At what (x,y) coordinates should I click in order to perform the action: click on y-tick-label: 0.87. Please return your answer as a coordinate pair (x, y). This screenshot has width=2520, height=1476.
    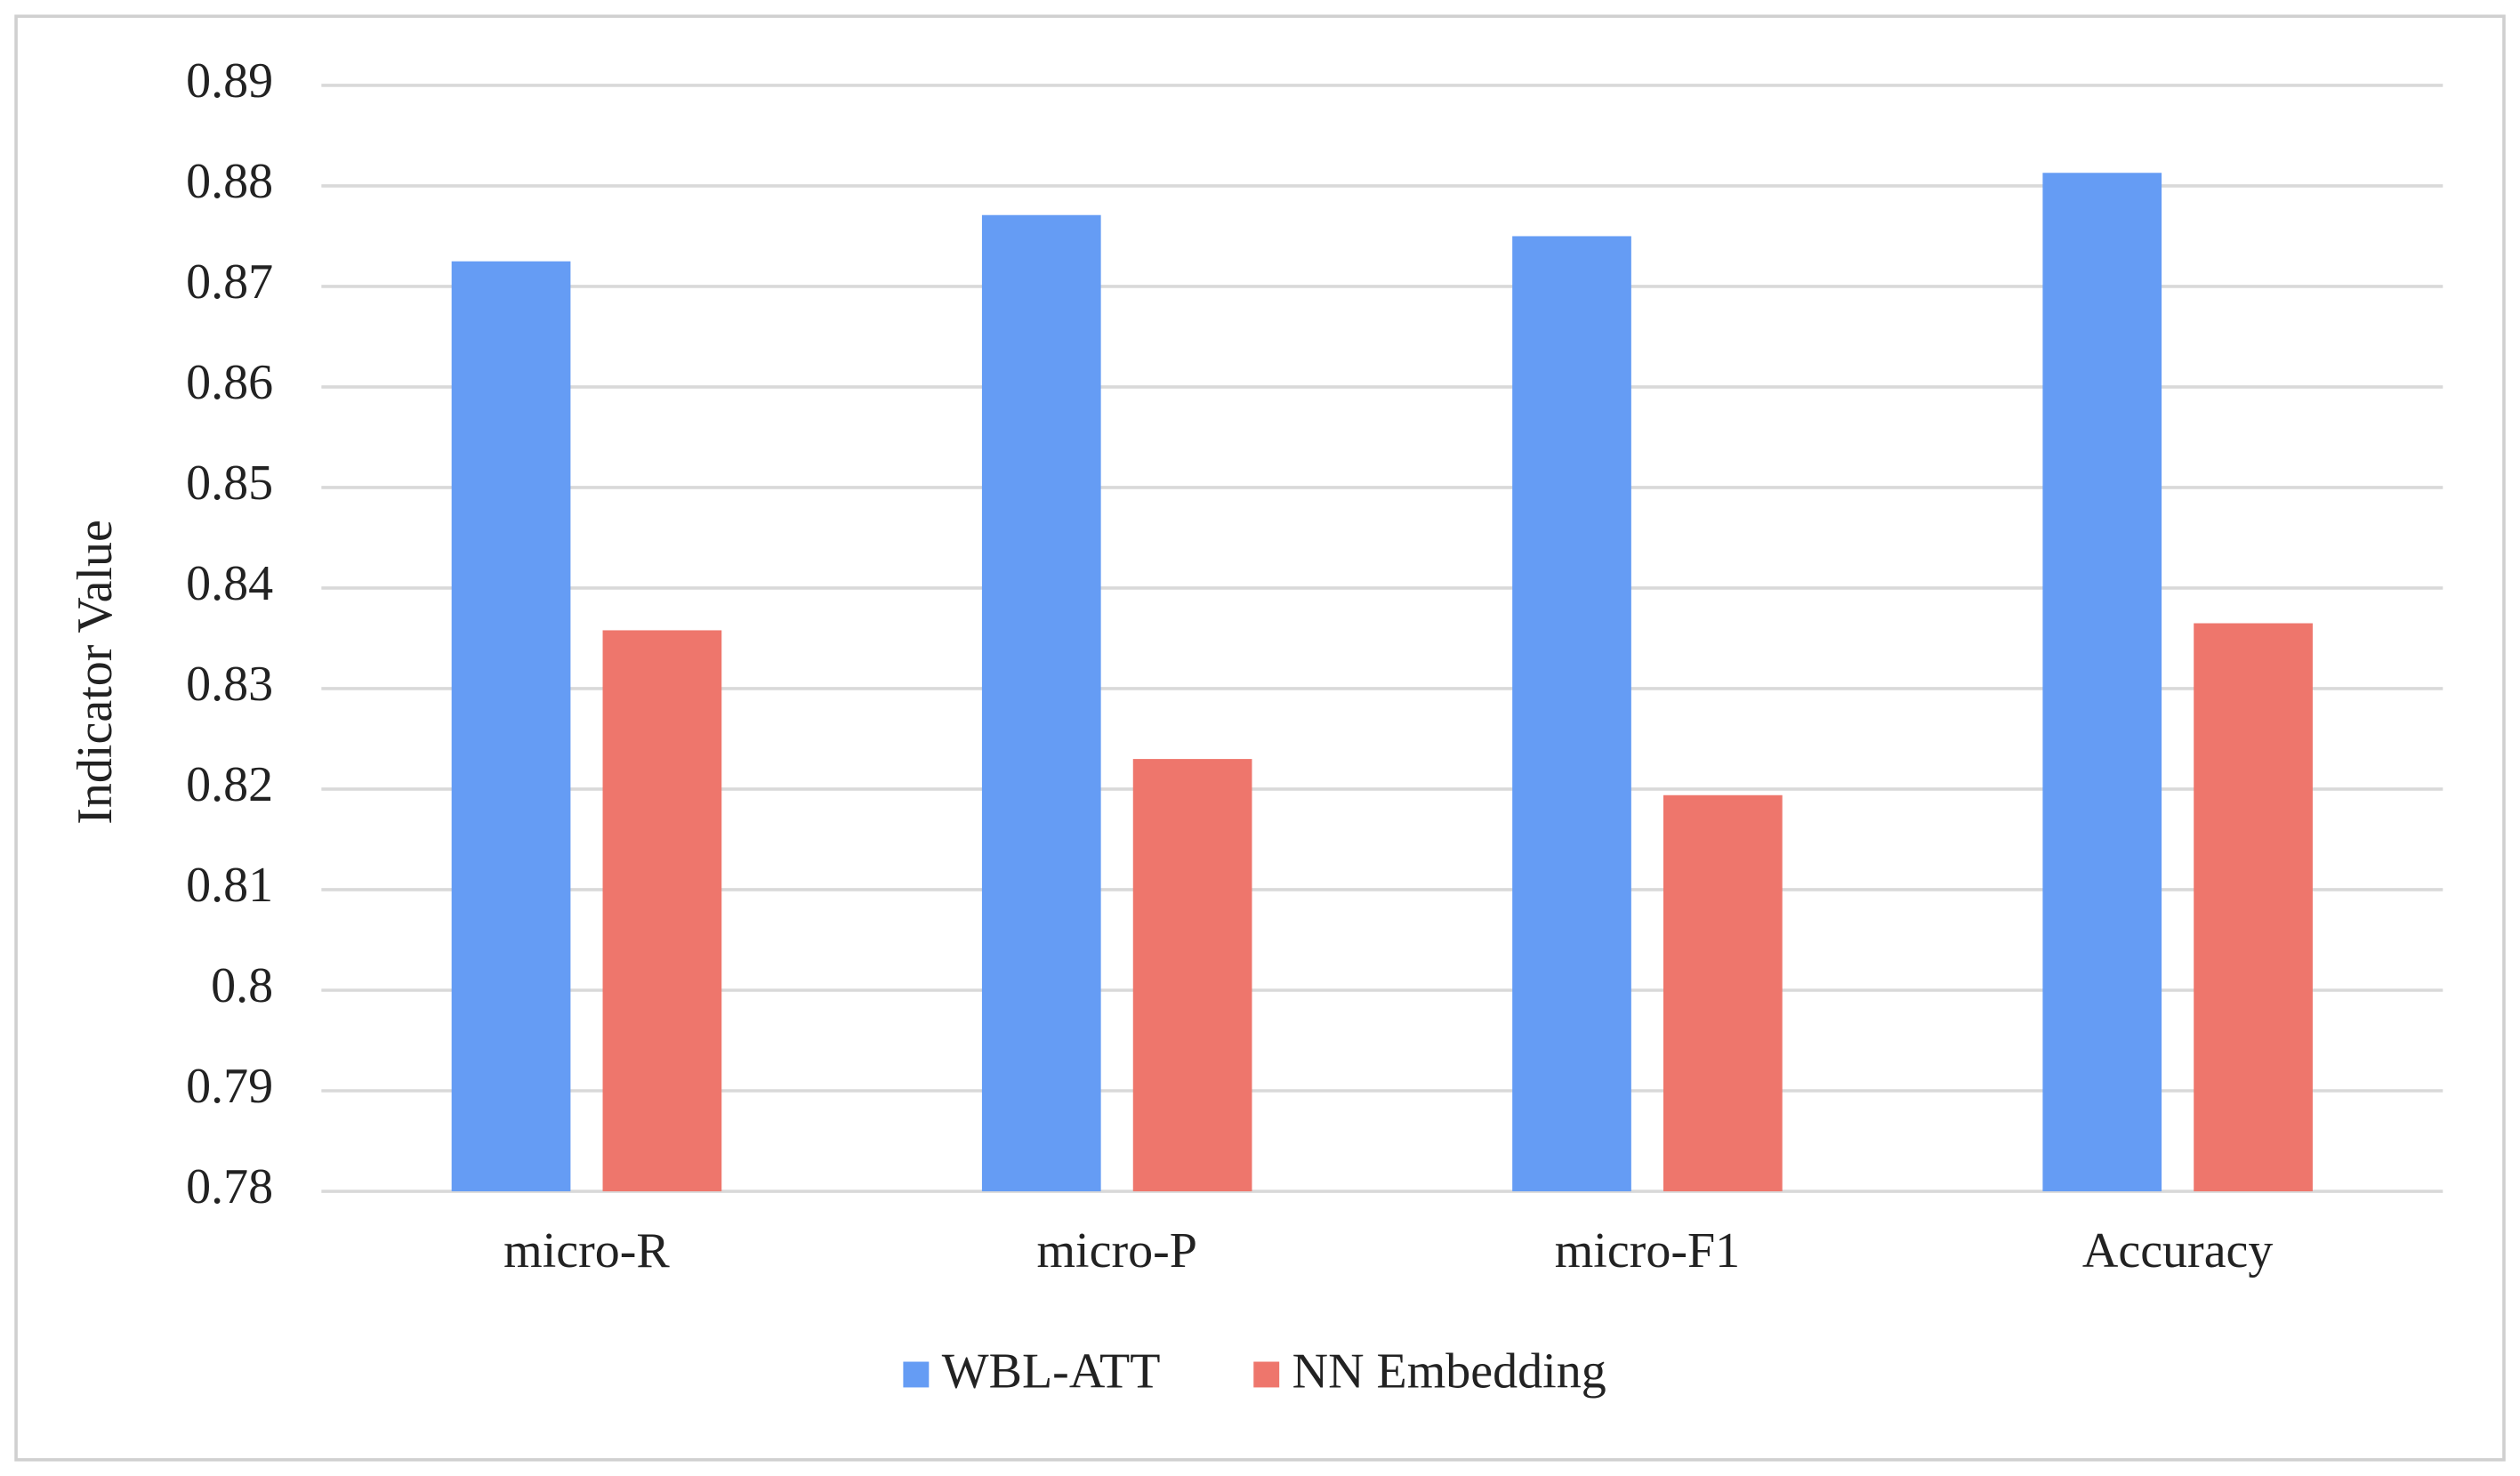
    Looking at the image, I should click on (229, 282).